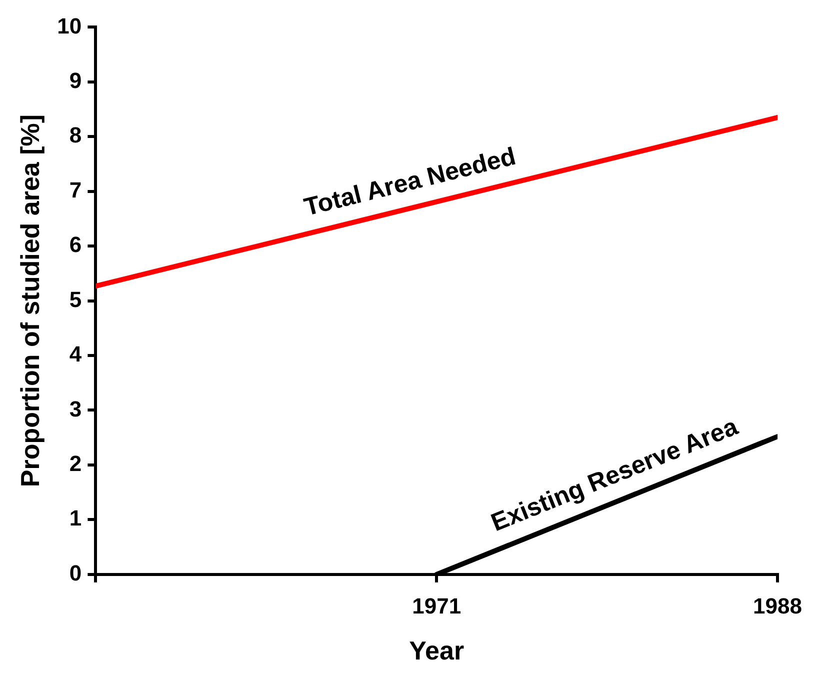 Image resolution: width=822 pixels, height=684 pixels. I want to click on y-tick-label: 3, so click(75, 409).